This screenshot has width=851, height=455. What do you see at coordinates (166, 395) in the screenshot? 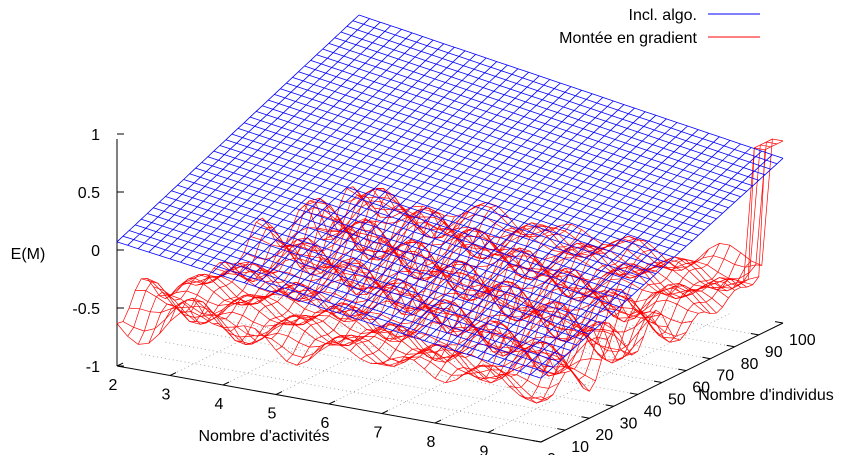
I see `x-tick-label: 3` at bounding box center [166, 395].